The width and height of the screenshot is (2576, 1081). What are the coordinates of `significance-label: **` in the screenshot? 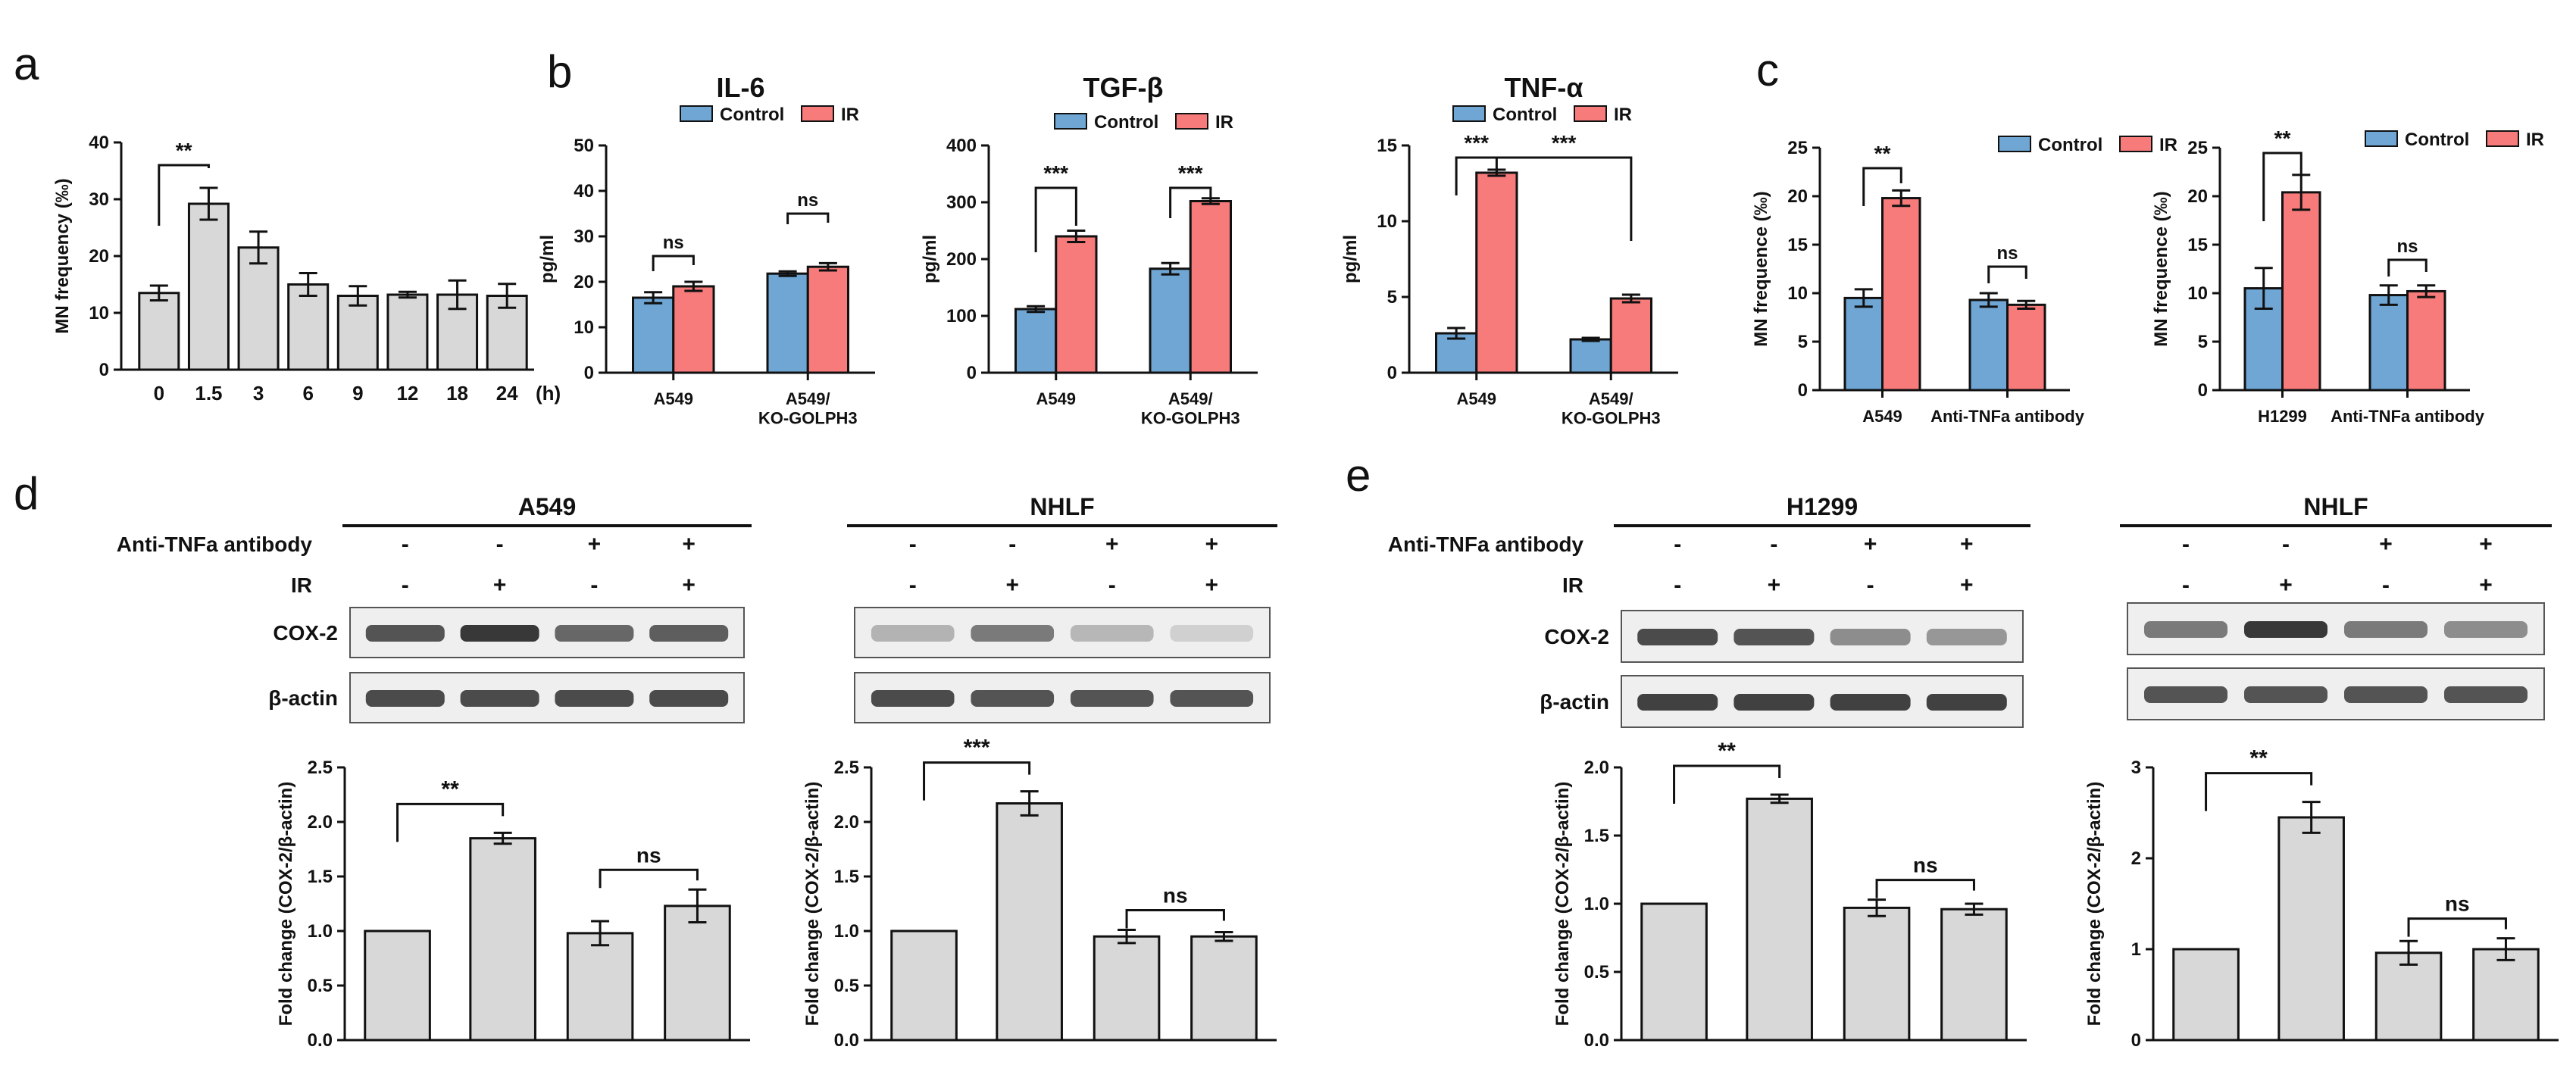 It's located at (450, 789).